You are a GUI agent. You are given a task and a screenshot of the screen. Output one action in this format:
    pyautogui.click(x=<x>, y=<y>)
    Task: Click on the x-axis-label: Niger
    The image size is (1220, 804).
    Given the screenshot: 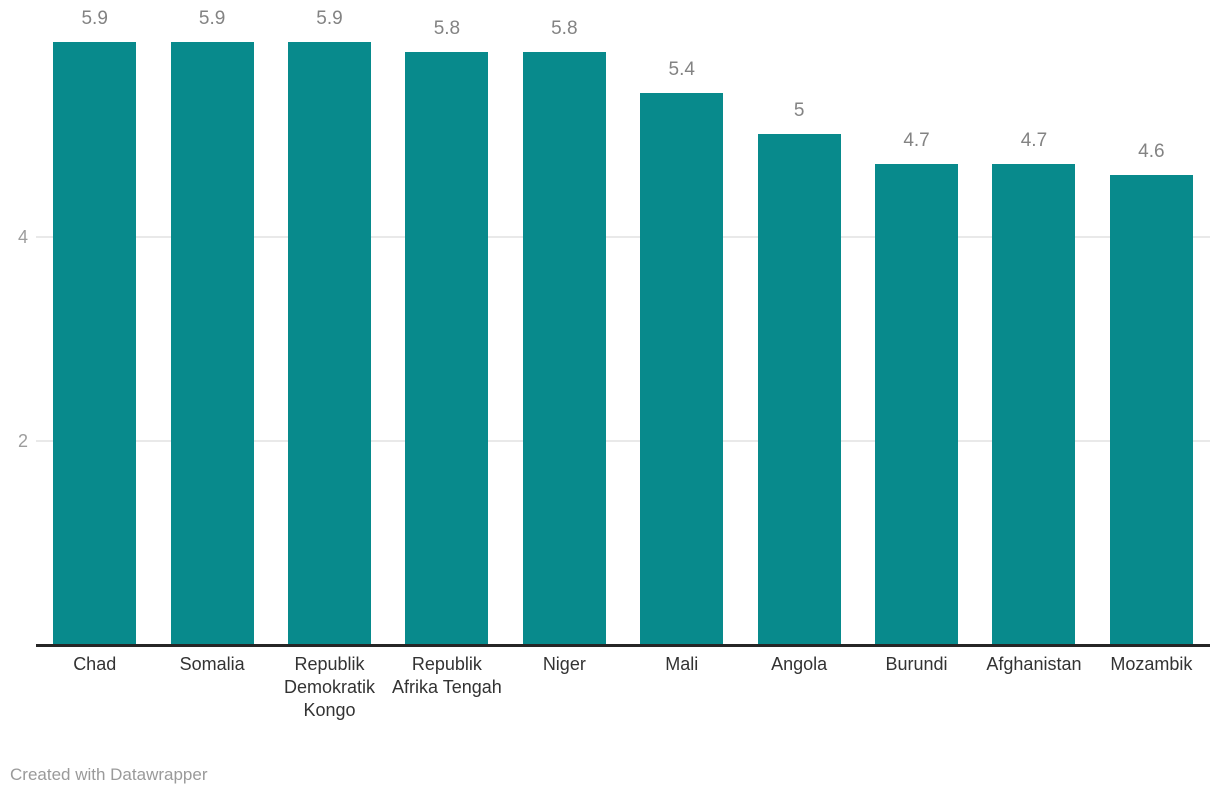 What is the action you would take?
    pyautogui.click(x=564, y=664)
    